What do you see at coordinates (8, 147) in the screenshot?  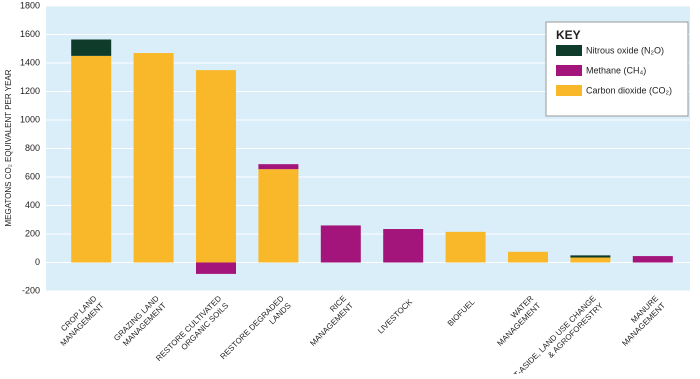 I see `y-axis-label: MEGATONS CO₂ EQUIVALENT PER YEAR` at bounding box center [8, 147].